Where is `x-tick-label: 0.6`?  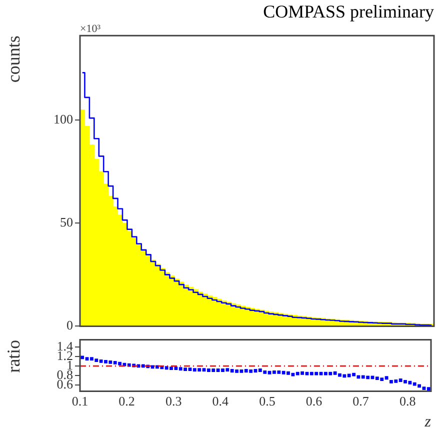 x-tick-label: 0.6 is located at coordinates (314, 400).